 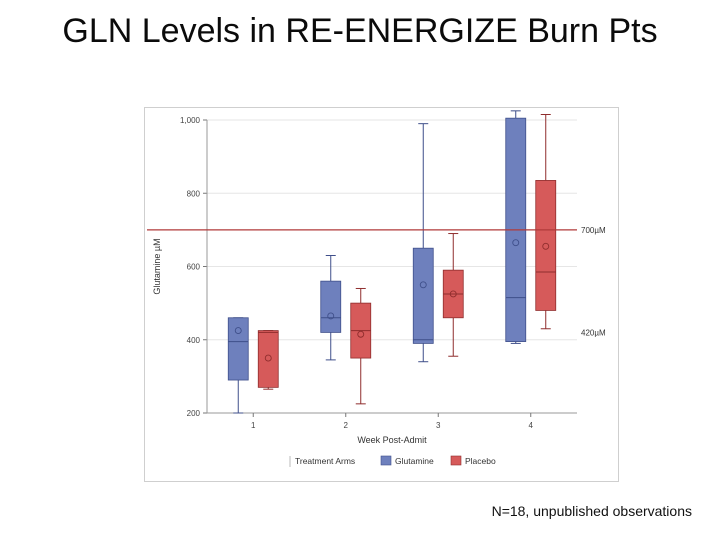 I want to click on legend-label-glutamine: Glutamine, so click(x=414, y=461).